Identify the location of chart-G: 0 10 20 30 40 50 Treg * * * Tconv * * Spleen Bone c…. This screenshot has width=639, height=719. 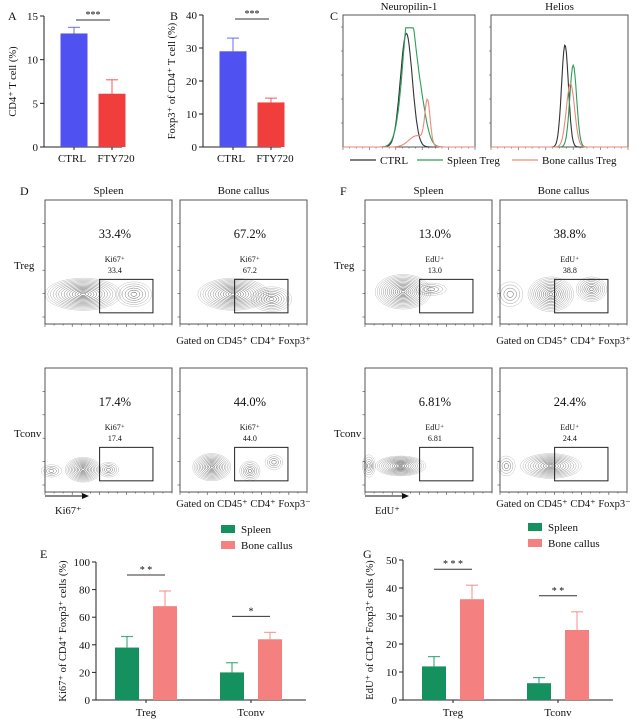
(489, 620).